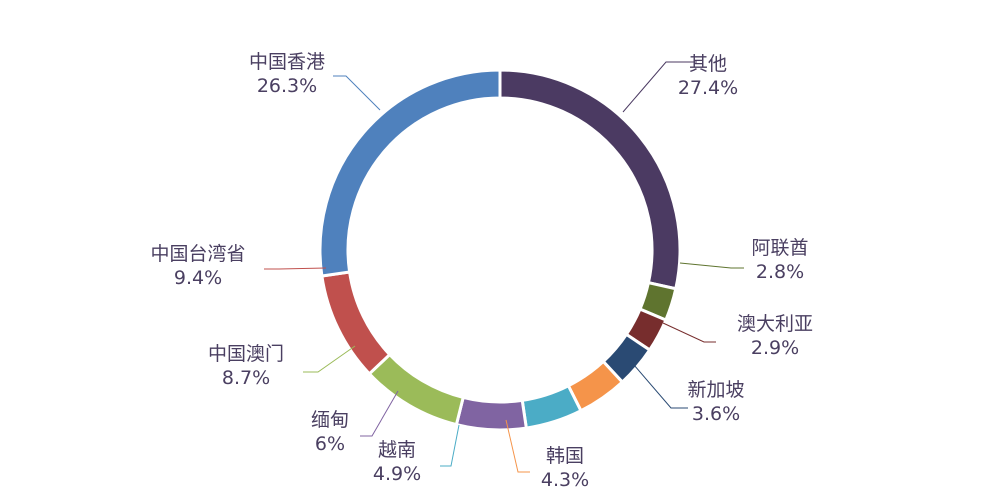 The height and width of the screenshot is (500, 1000). What do you see at coordinates (410, 173) in the screenshot?
I see `slice-hongkong` at bounding box center [410, 173].